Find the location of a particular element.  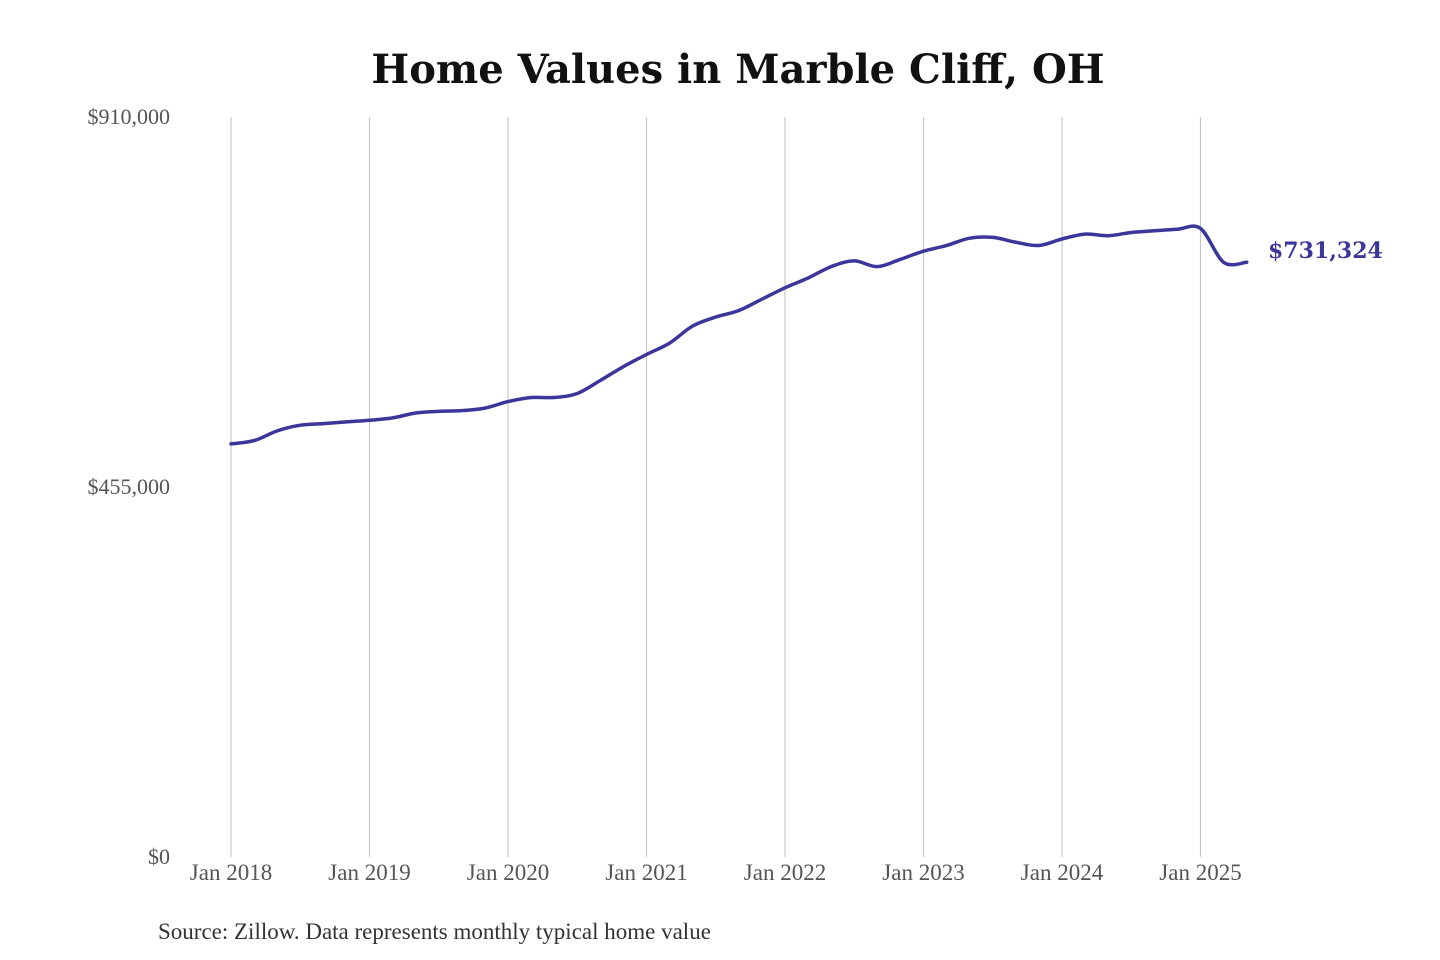

x-tick-label: Jan 2024 is located at coordinates (1062, 872).